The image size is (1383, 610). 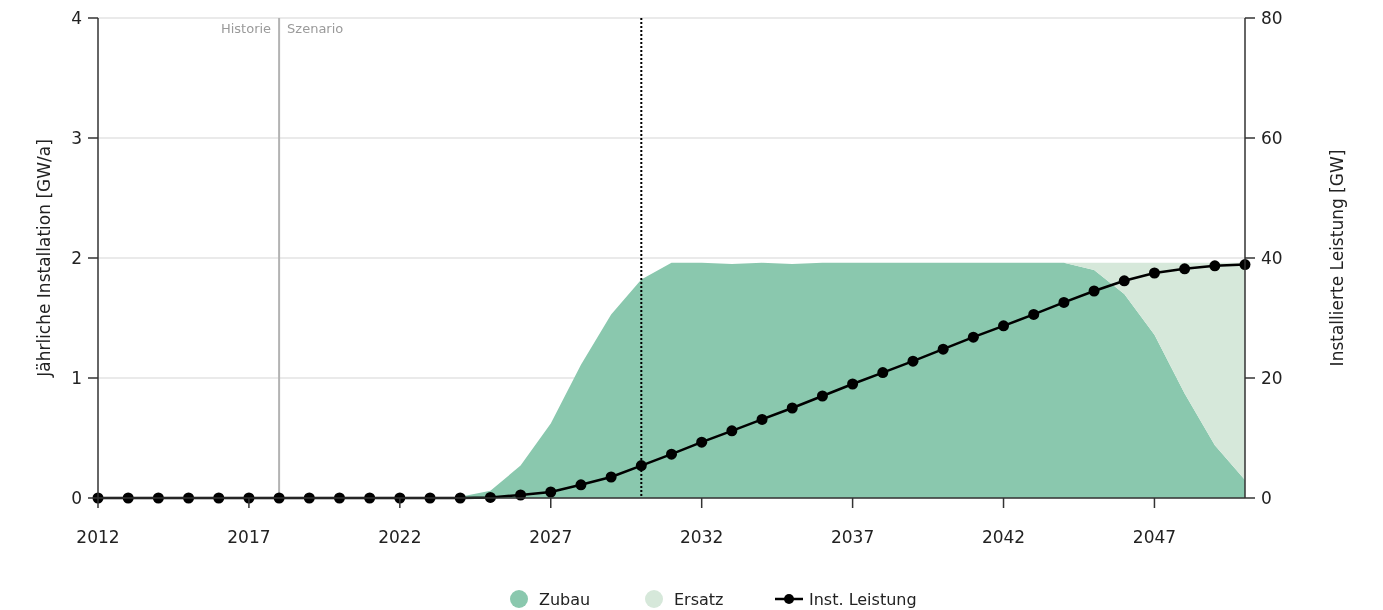 What do you see at coordinates (1266, 498) in the screenshot?
I see `y2-tick-label: 0` at bounding box center [1266, 498].